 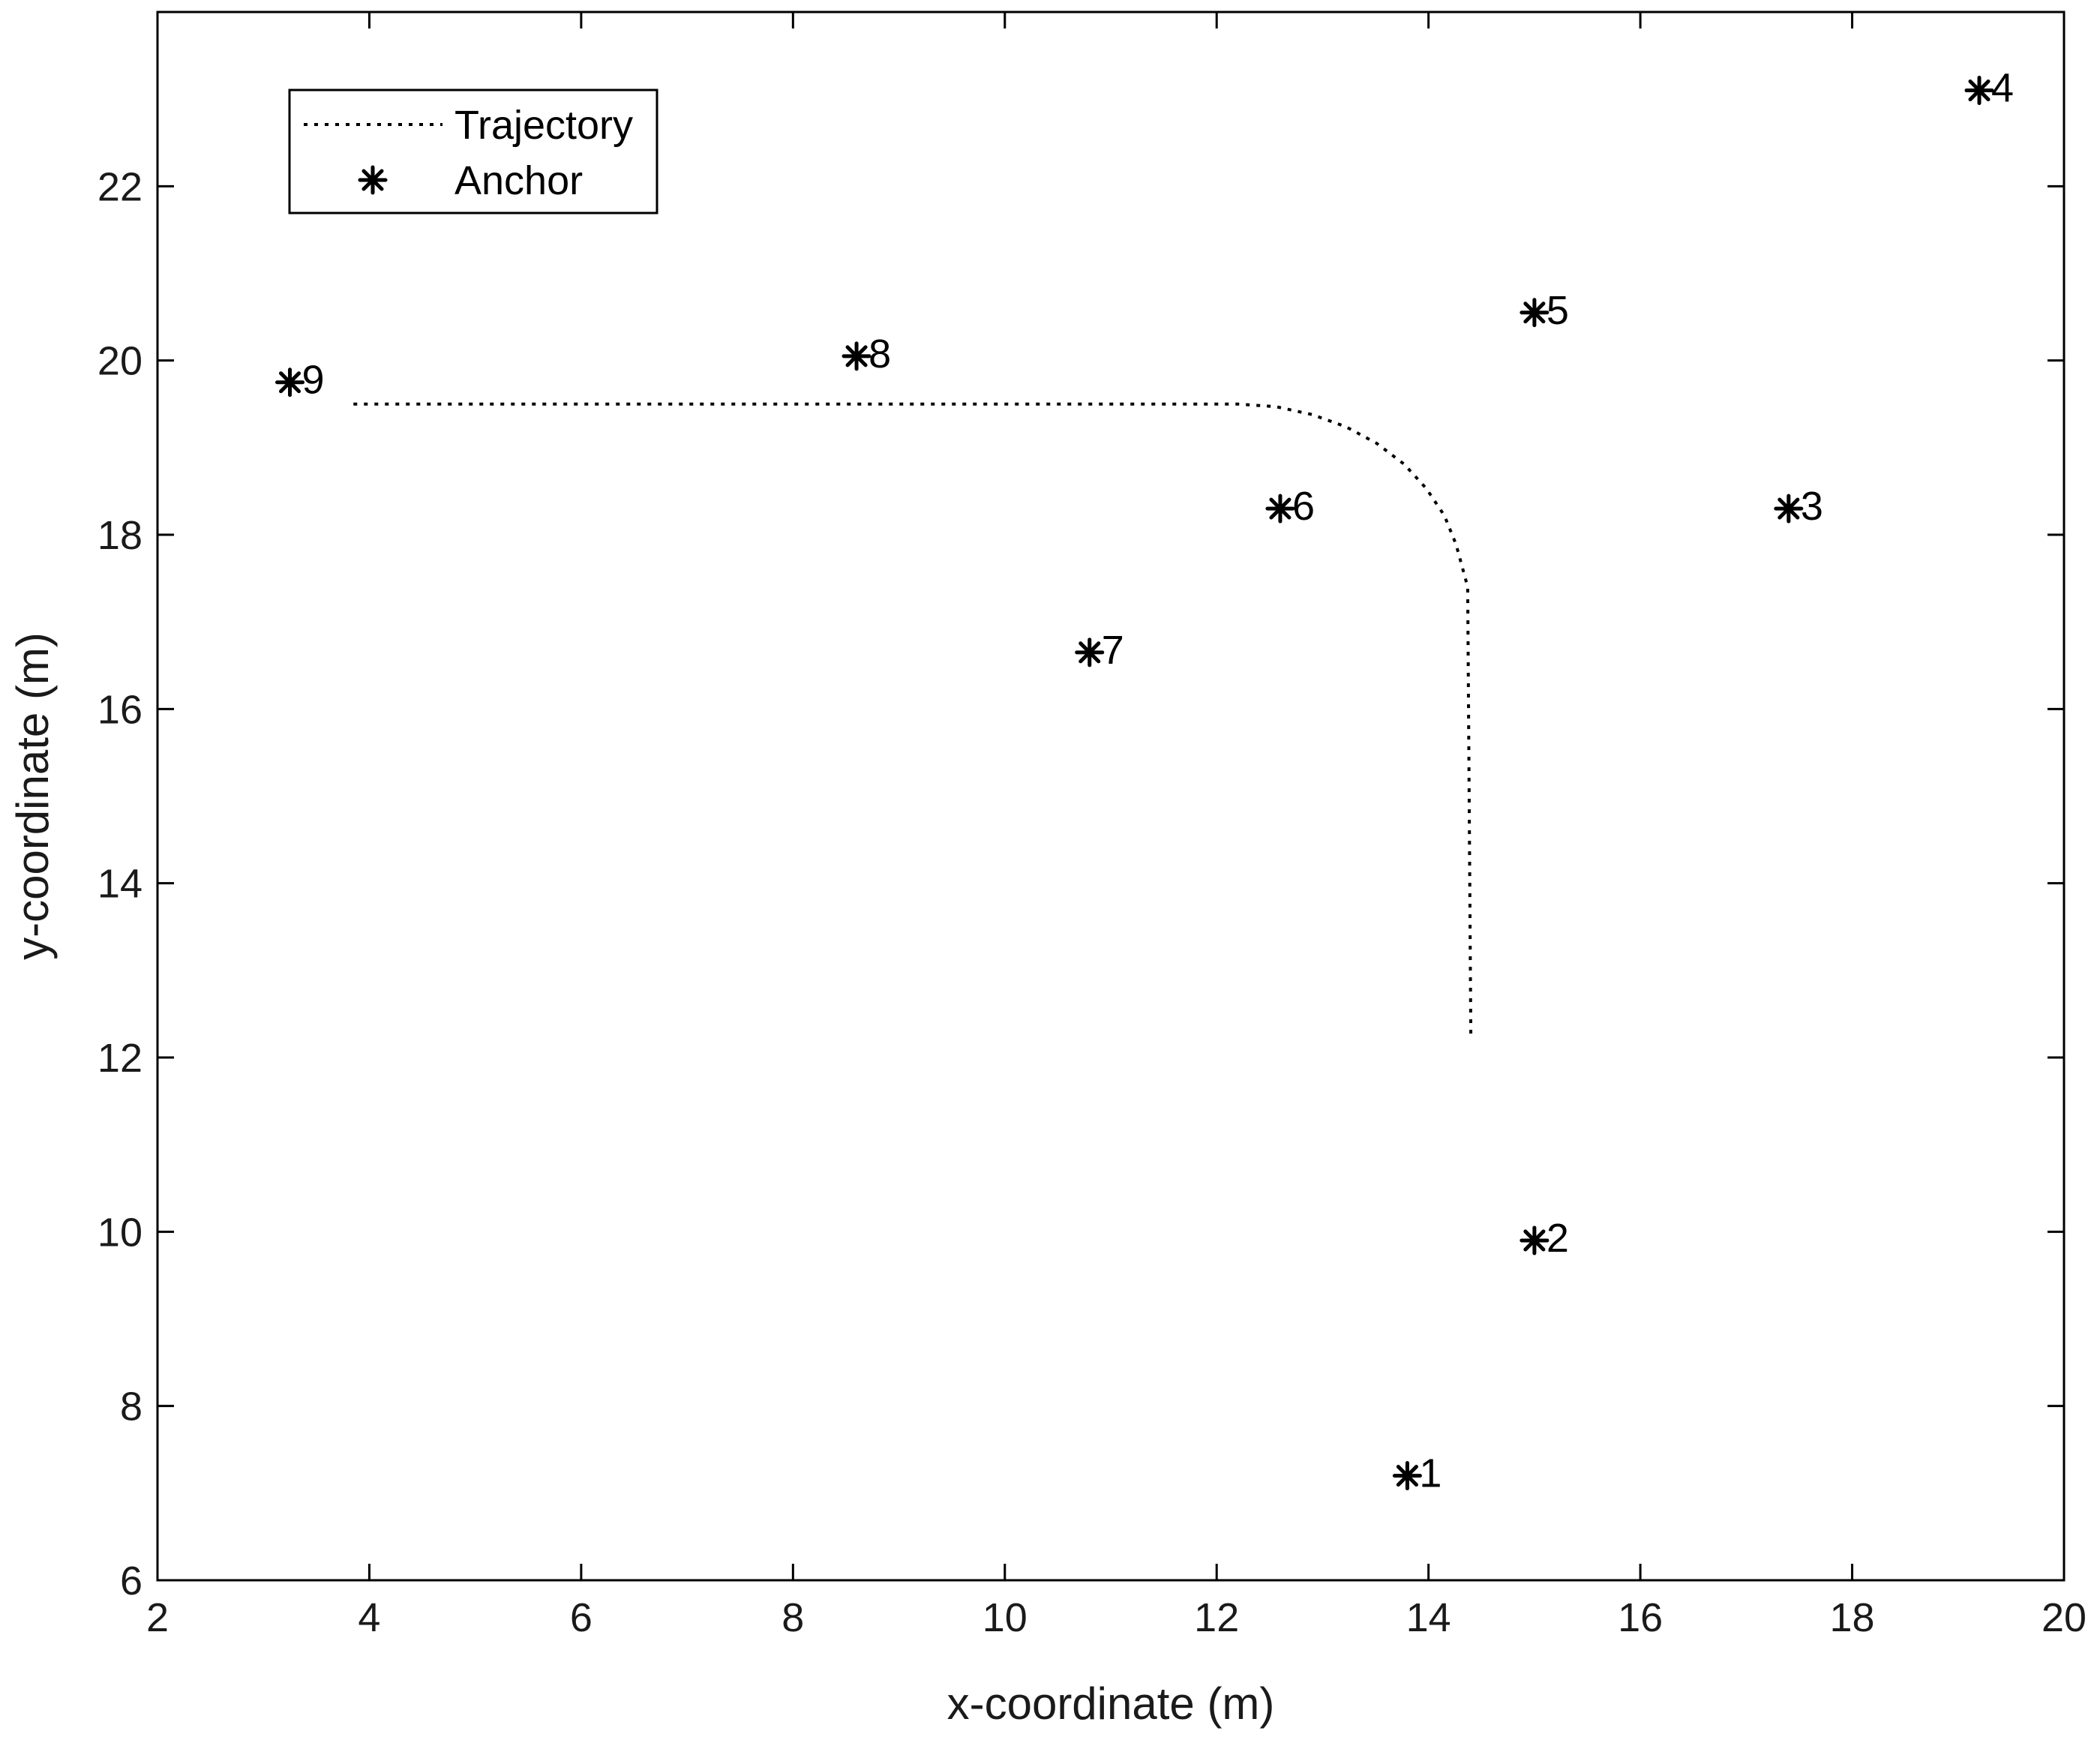 I want to click on legend-box, so click(x=473, y=151).